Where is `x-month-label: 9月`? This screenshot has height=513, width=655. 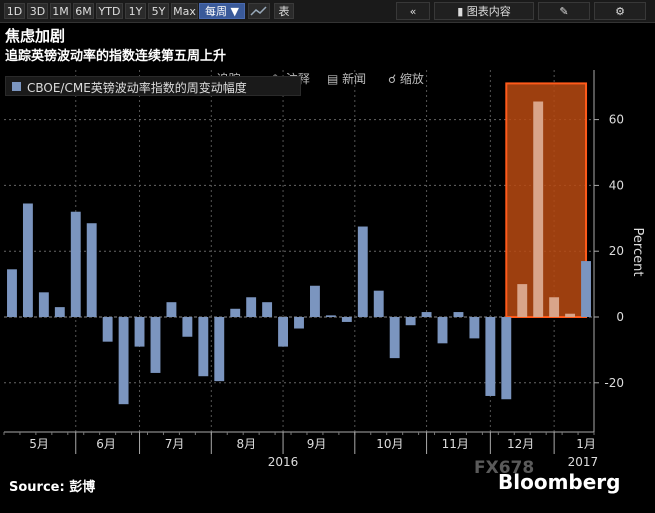
x-month-label: 9月 is located at coordinates (317, 444).